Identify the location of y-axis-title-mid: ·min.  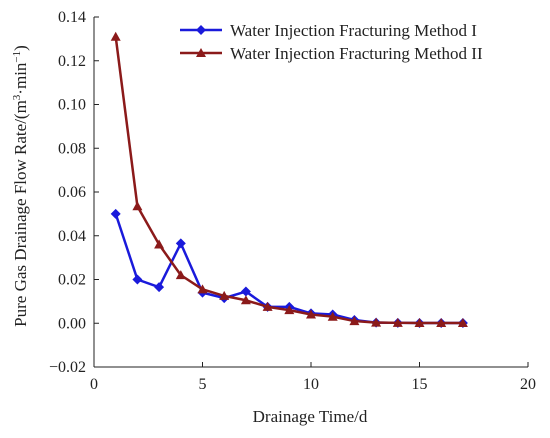
(20, 78).